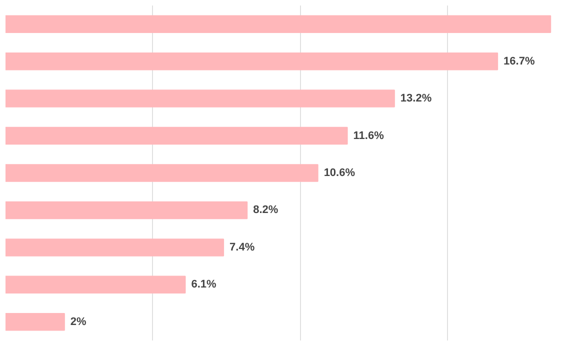 The height and width of the screenshot is (345, 566). Describe the element at coordinates (416, 98) in the screenshot. I see `data-label: 13.2%` at that location.